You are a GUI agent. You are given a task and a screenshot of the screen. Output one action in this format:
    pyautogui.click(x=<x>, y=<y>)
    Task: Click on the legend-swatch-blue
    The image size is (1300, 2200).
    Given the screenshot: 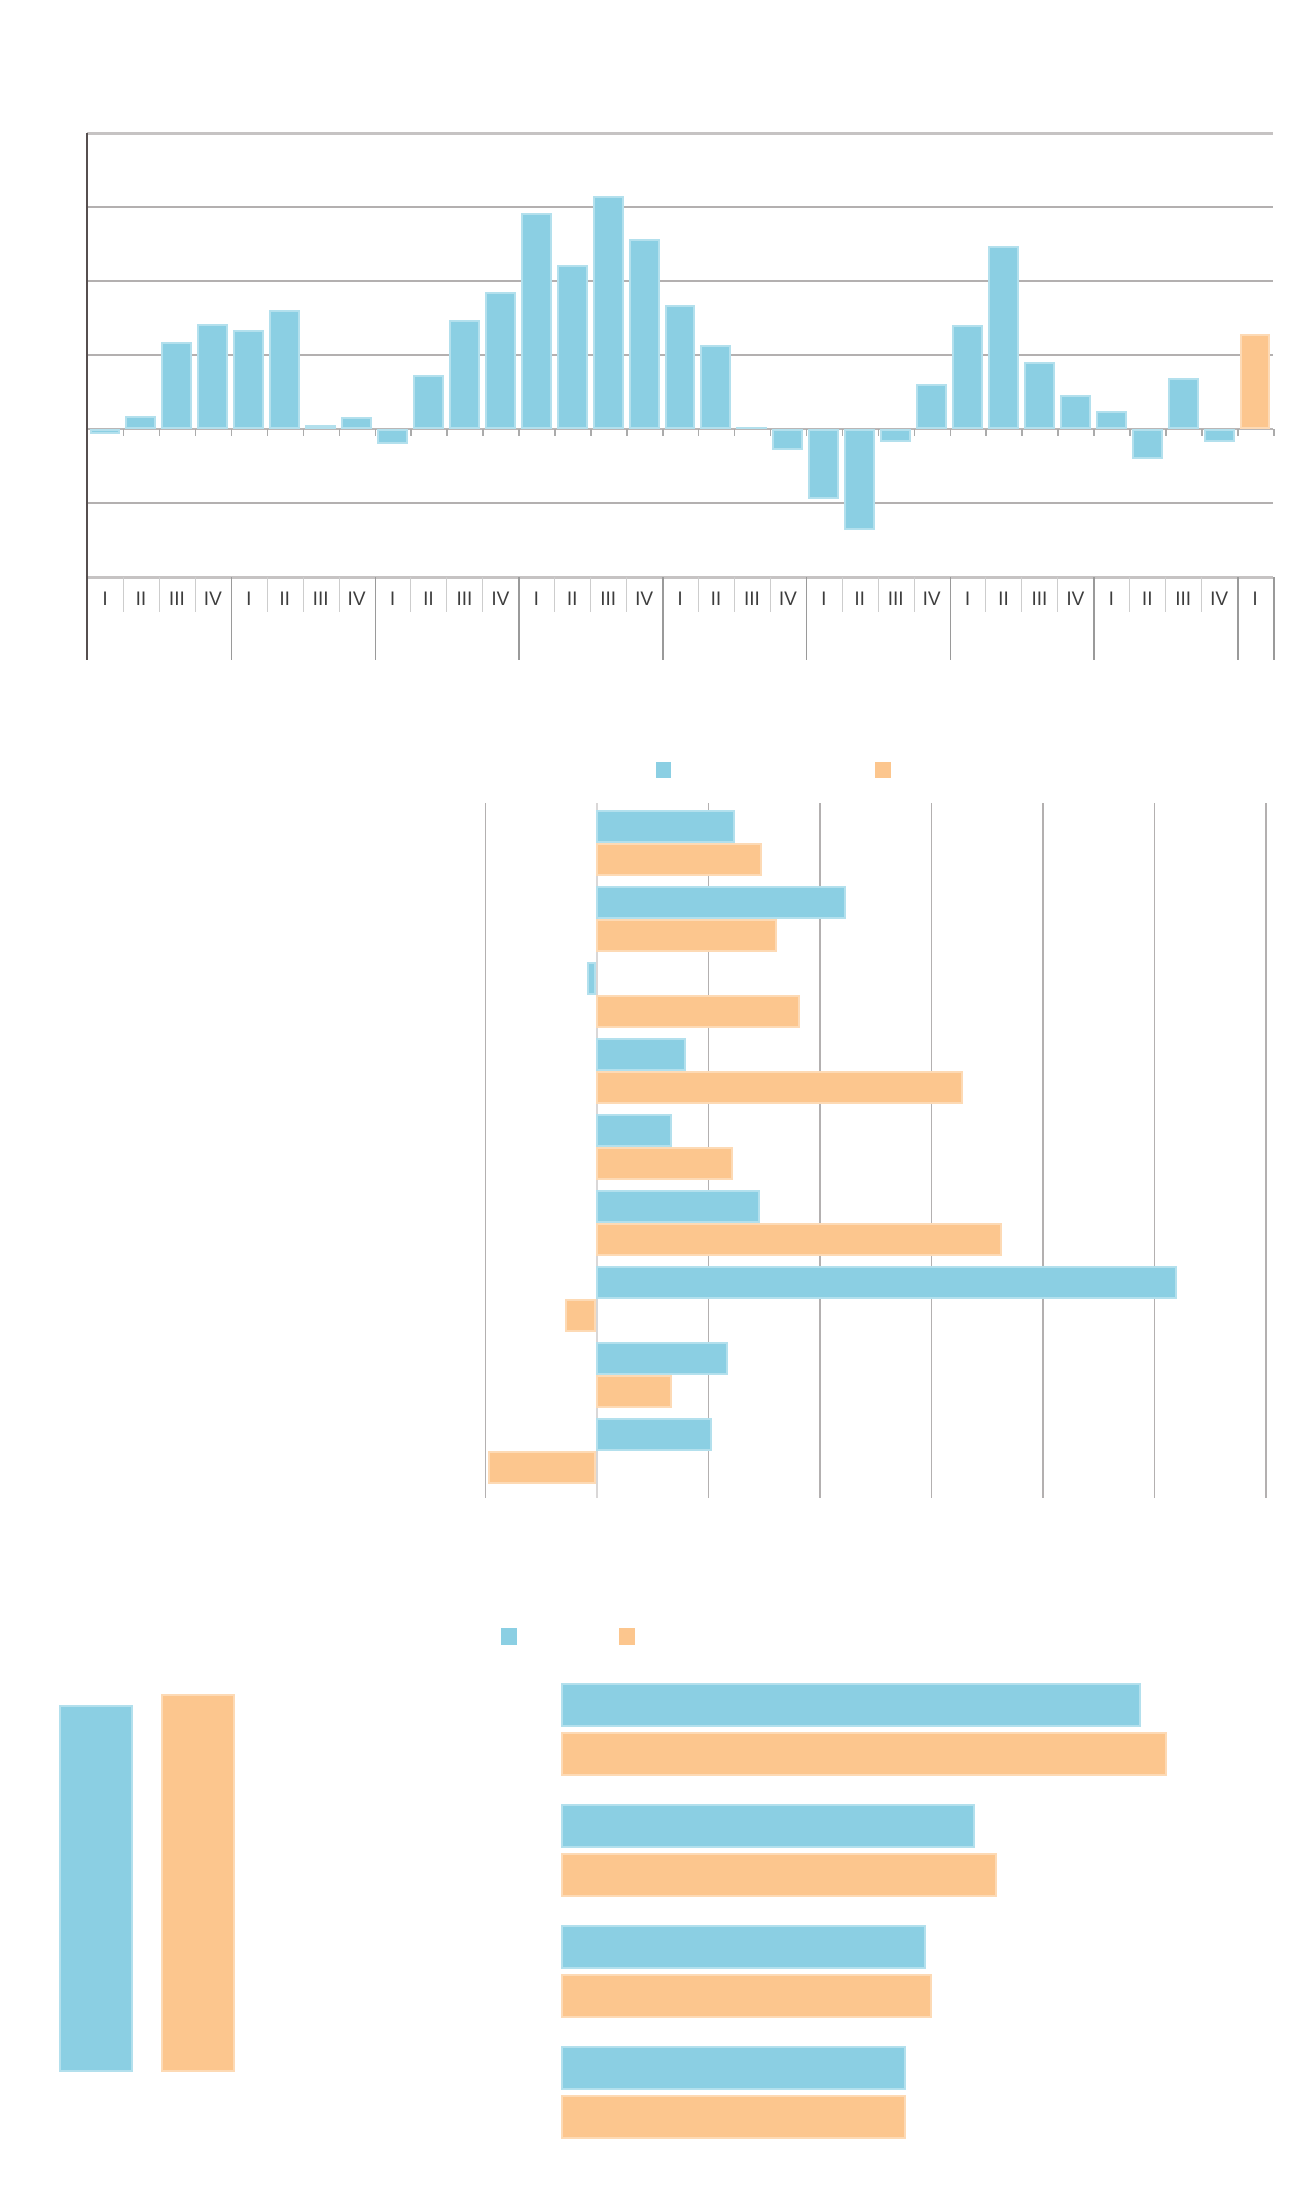 What is the action you would take?
    pyautogui.click(x=663, y=770)
    